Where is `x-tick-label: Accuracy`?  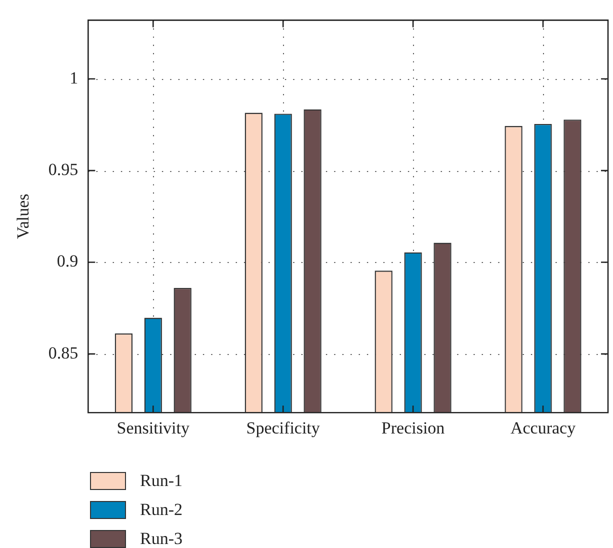
x-tick-label: Accuracy is located at coordinates (543, 428).